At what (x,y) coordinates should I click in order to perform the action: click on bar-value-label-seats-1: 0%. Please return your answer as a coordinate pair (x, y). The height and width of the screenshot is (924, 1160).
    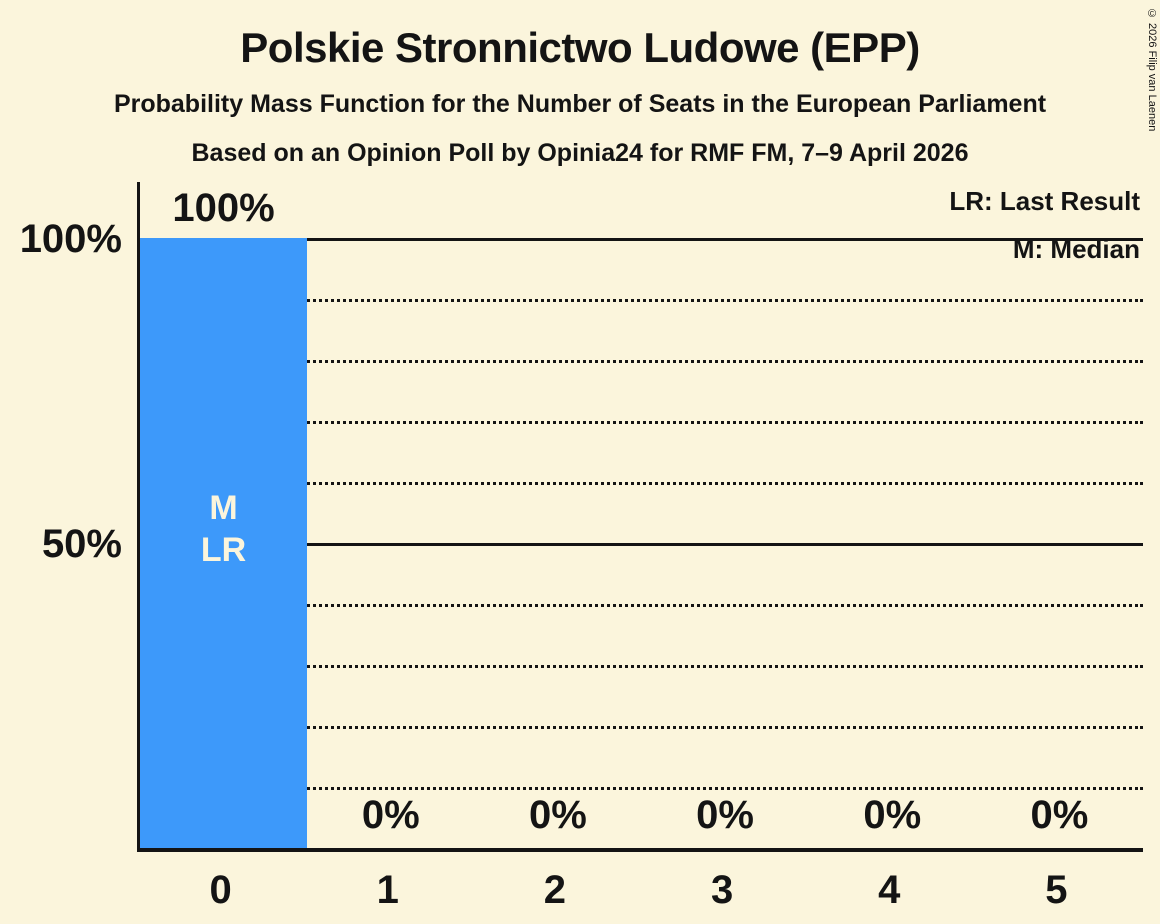
    Looking at the image, I should click on (390, 815).